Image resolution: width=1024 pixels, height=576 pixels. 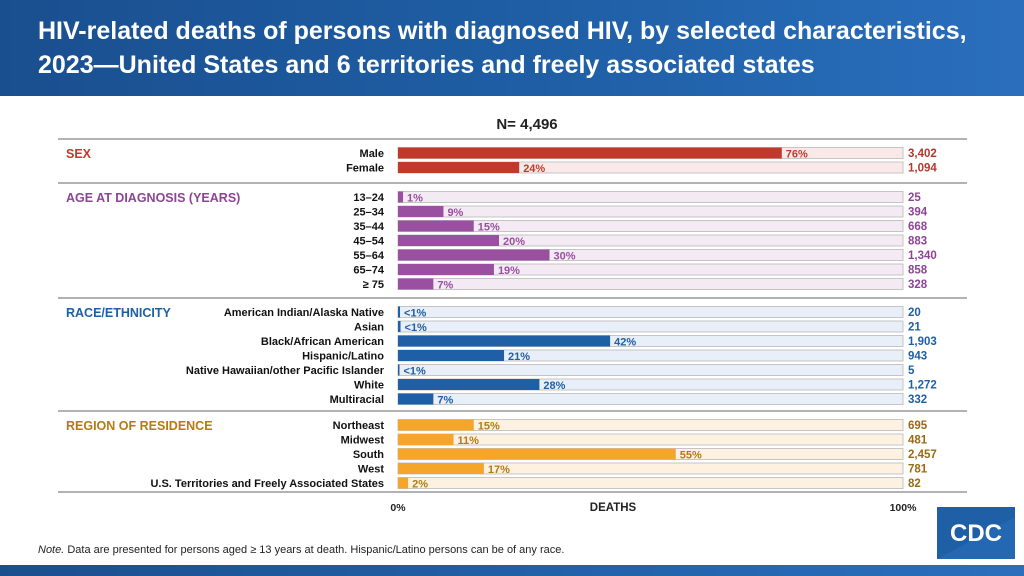 What do you see at coordinates (368, 227) in the screenshot?
I see `category-label: 35–44` at bounding box center [368, 227].